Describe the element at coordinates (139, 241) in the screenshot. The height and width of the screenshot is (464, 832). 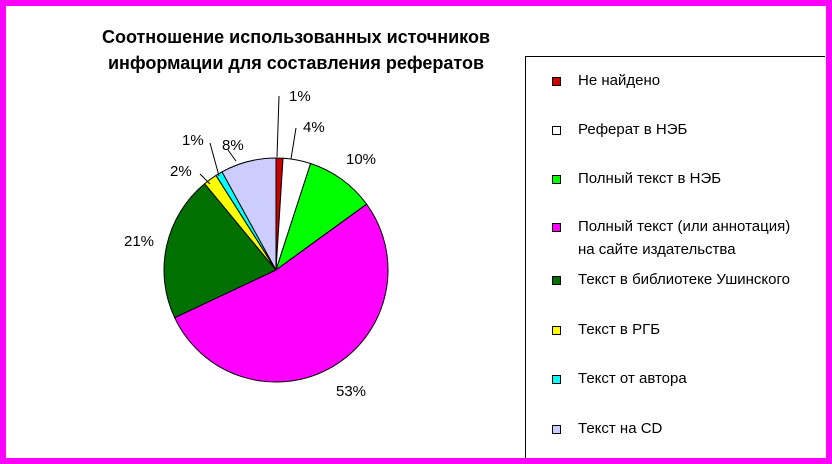
I see `data-label: 21%` at that location.